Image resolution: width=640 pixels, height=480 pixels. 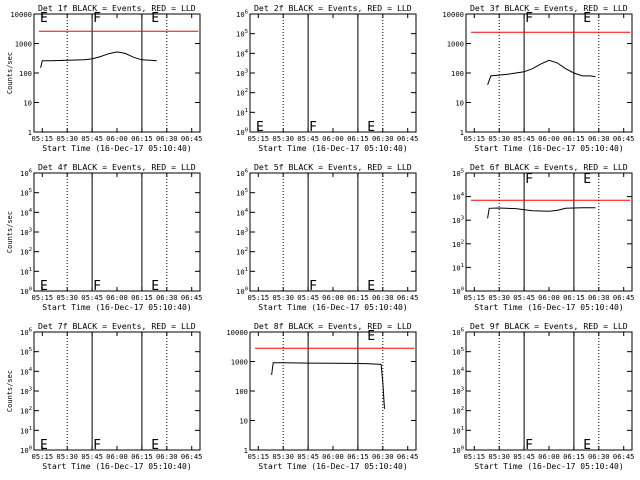 What do you see at coordinates (333, 167) in the screenshot?
I see `chart-title: Det 5f BLACK = Events, RED = LLD` at bounding box center [333, 167].